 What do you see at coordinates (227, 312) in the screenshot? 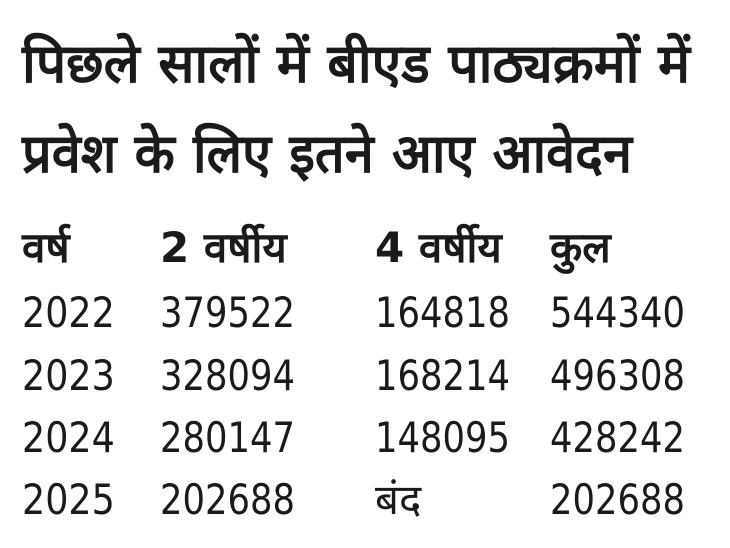
I see `table-cell: 379522` at bounding box center [227, 312].